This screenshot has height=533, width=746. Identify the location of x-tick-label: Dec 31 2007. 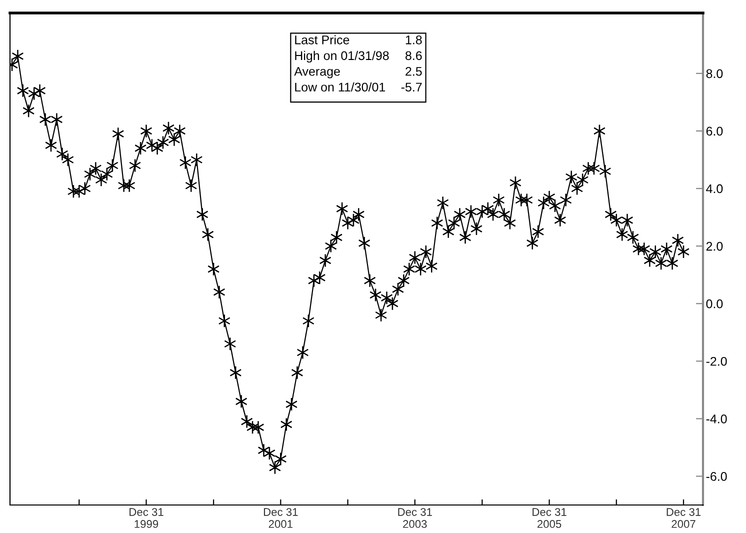
(683, 518).